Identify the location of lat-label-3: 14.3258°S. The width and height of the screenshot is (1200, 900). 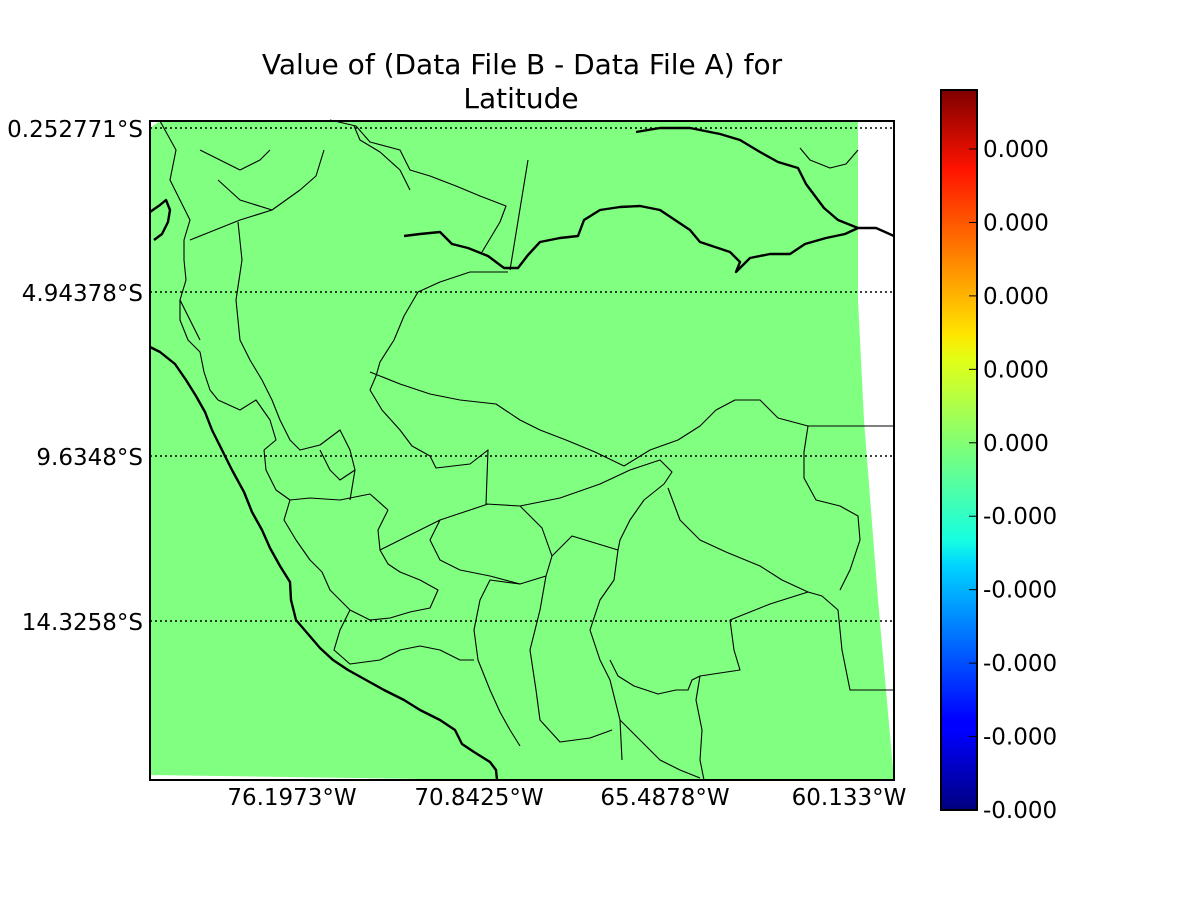
(82, 623).